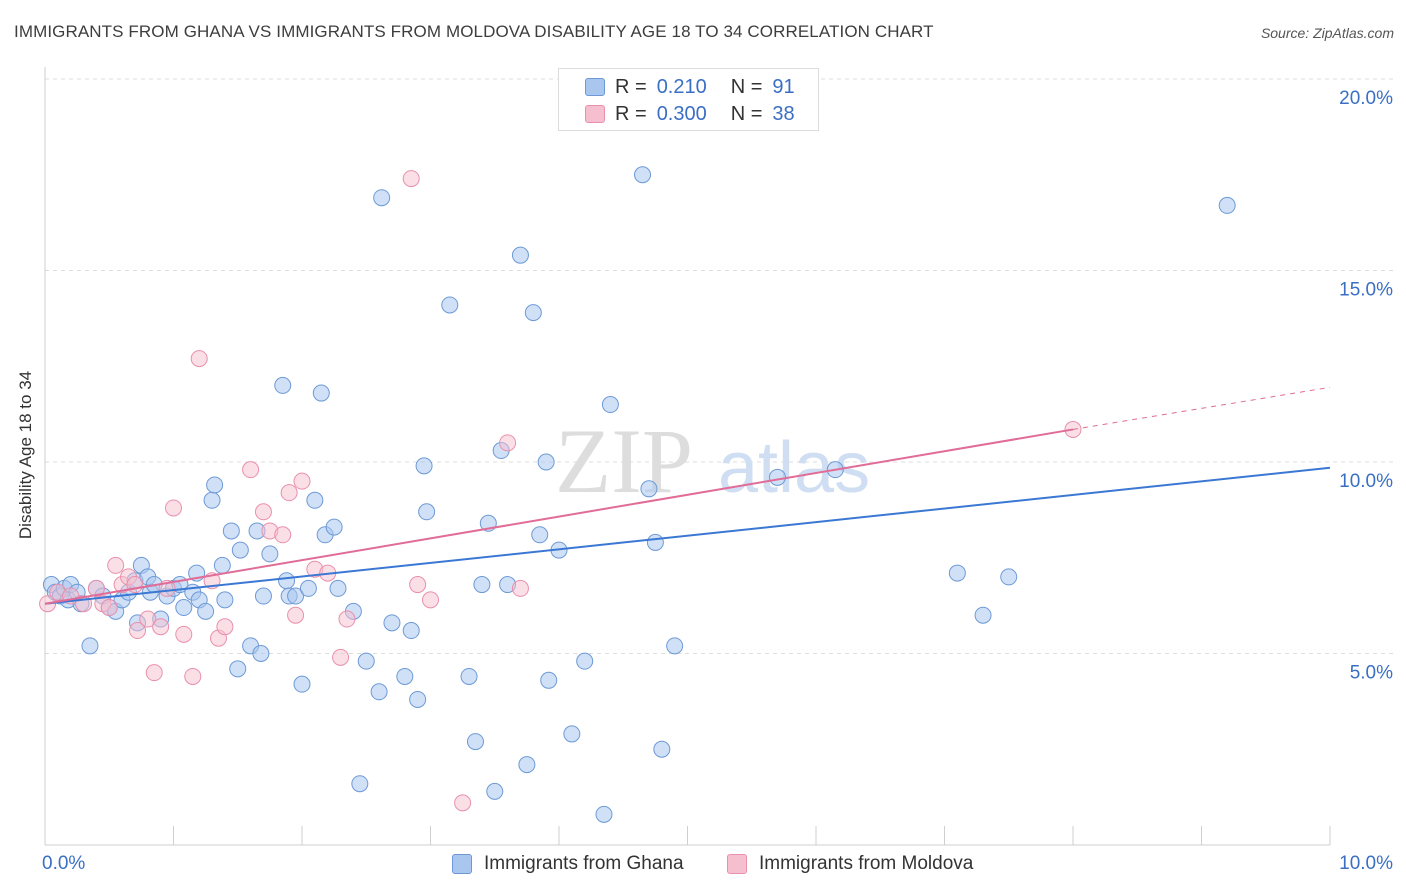 The height and width of the screenshot is (892, 1406). I want to click on y-tick-label: 15.0%, so click(1366, 290).